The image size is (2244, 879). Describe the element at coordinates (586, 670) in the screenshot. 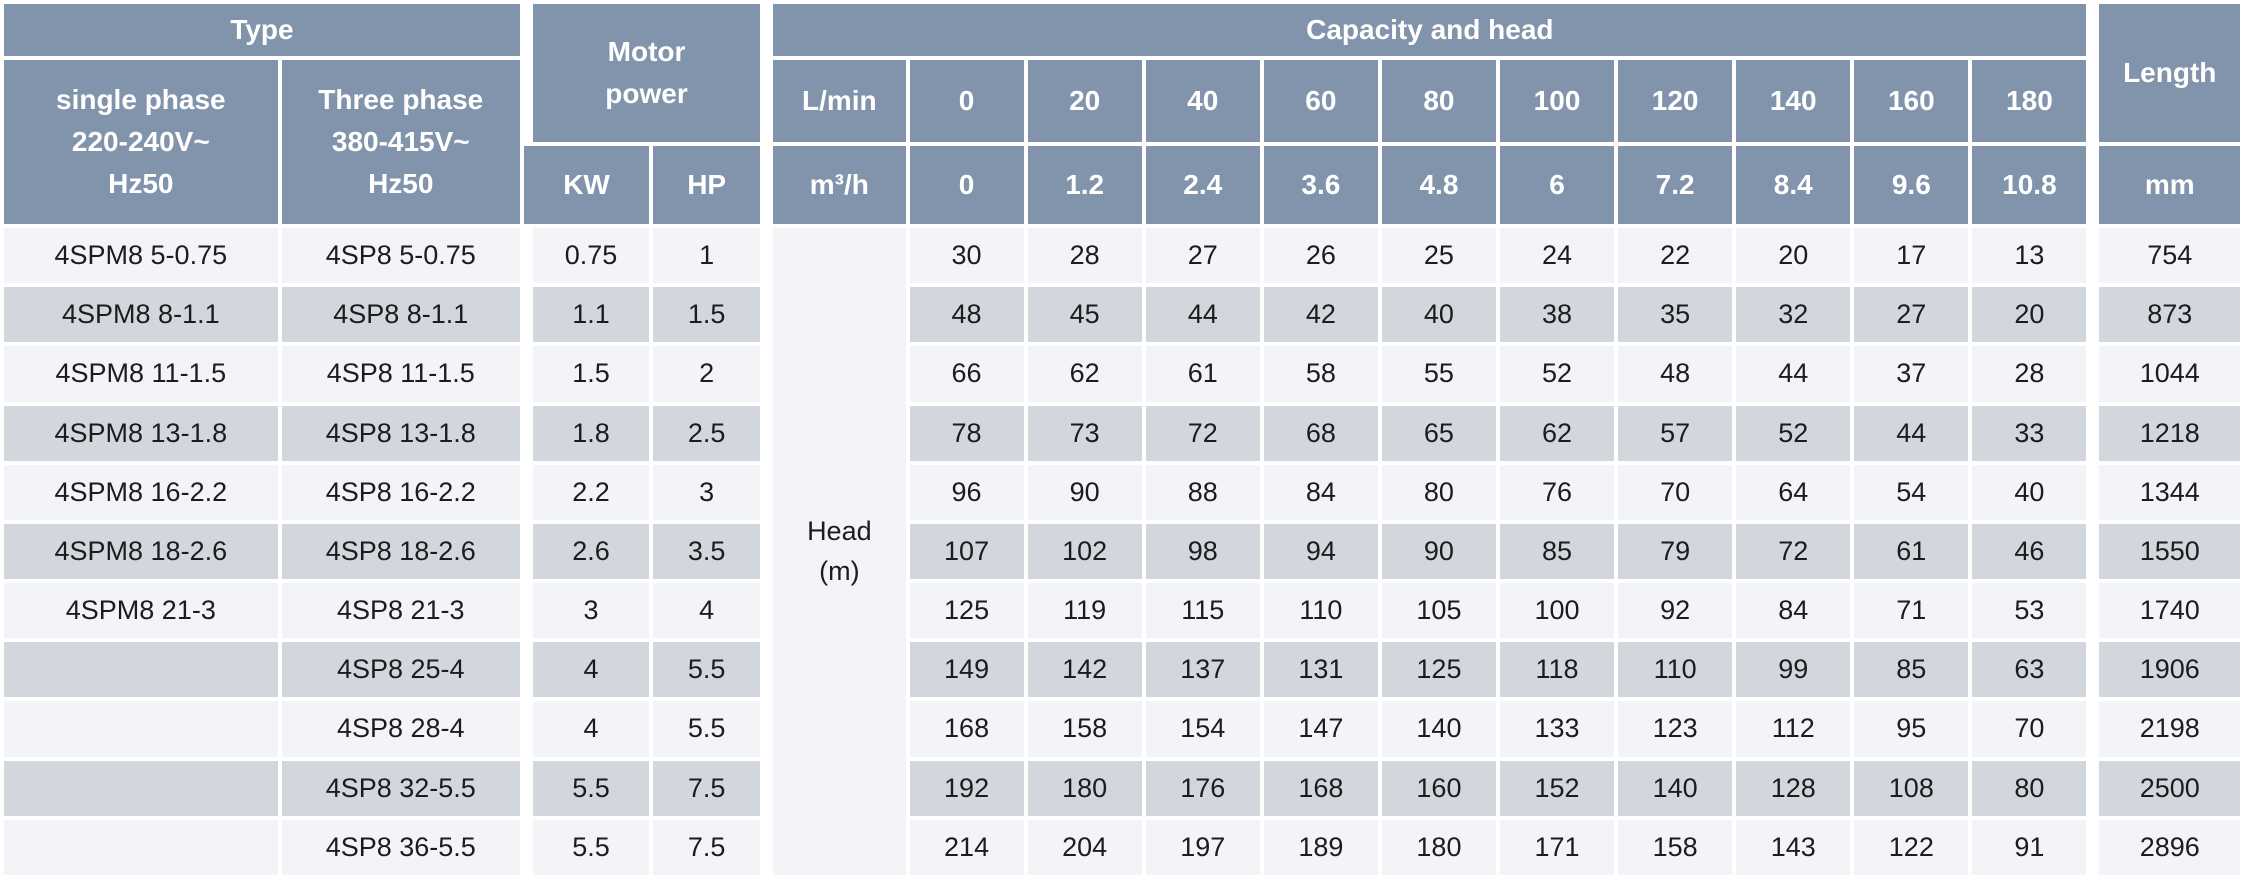

I see `kw-value: 4` at that location.